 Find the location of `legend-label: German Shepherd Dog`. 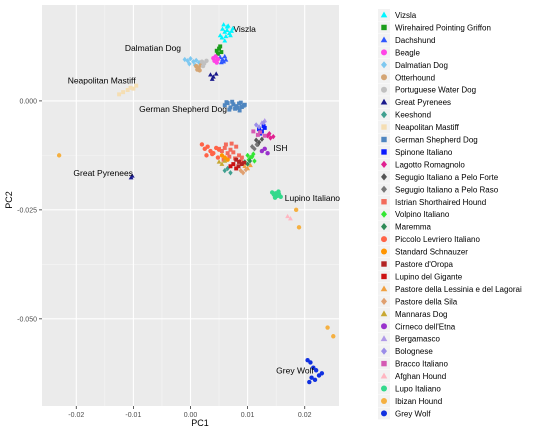

legend-label: German Shepherd Dog is located at coordinates (436, 140).